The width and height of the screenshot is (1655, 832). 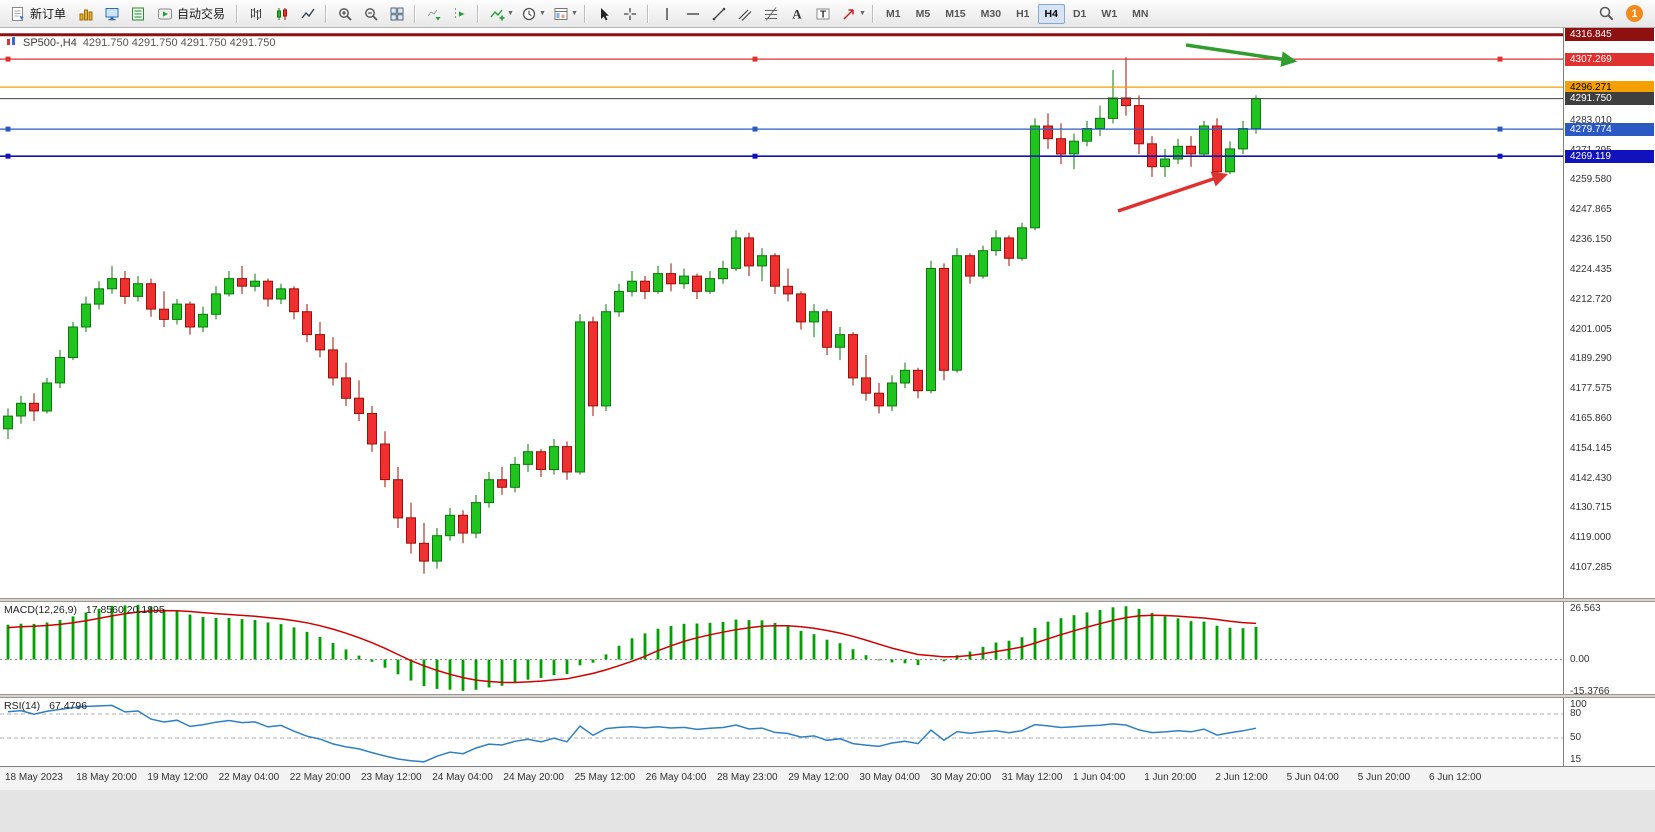 I want to click on arrows-dropdown-caret: ▼, so click(x=862, y=13).